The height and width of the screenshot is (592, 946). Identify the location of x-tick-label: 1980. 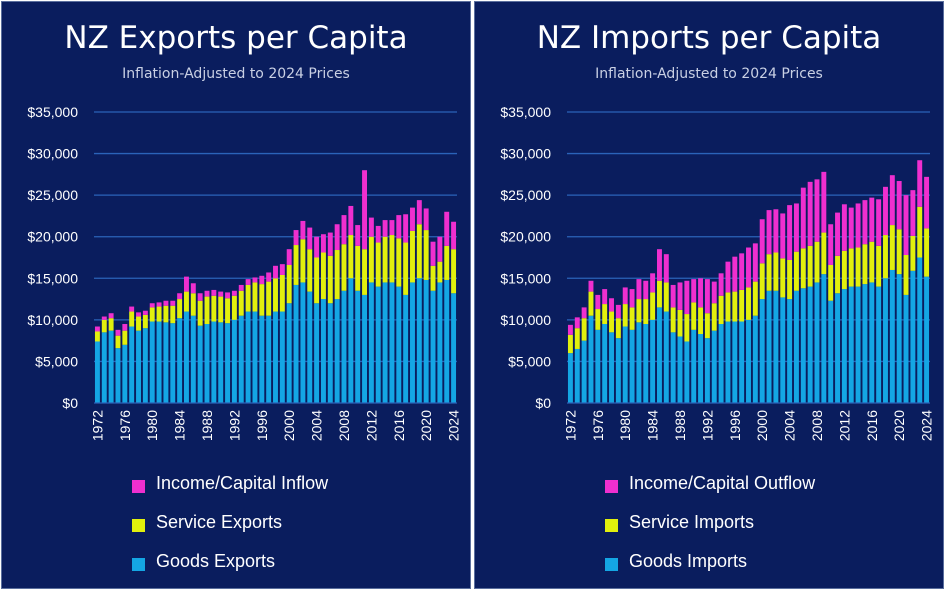
(152, 425).